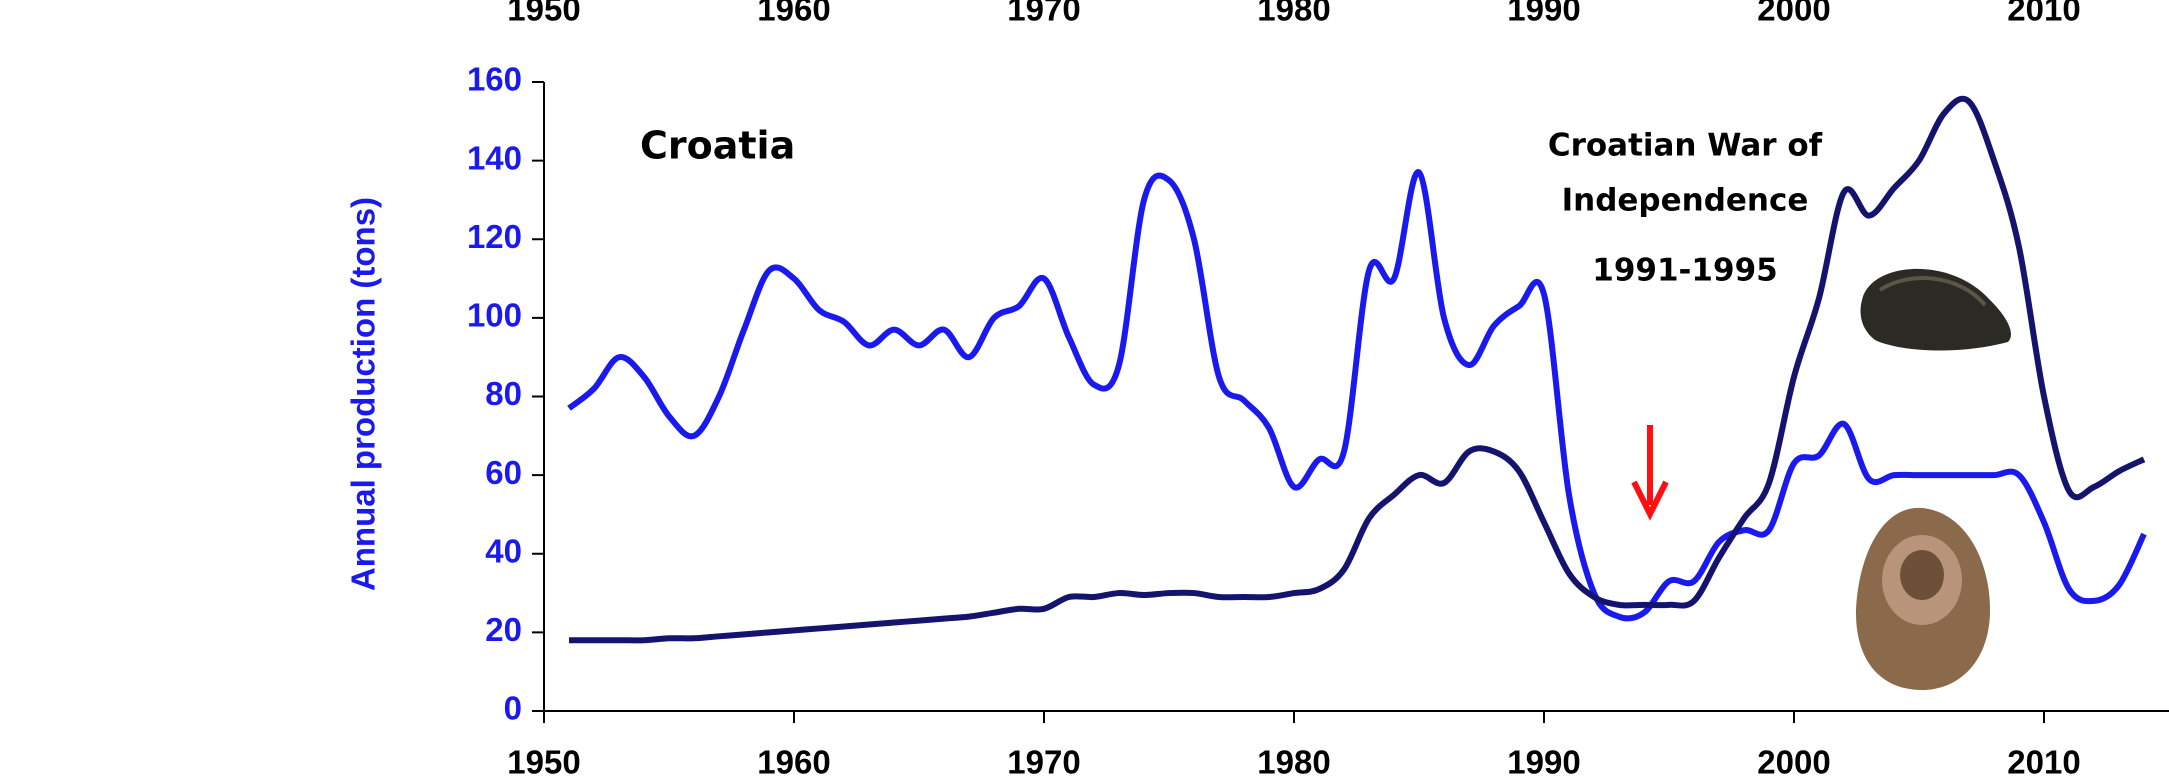  I want to click on annotation: Independence, so click(1685, 201).